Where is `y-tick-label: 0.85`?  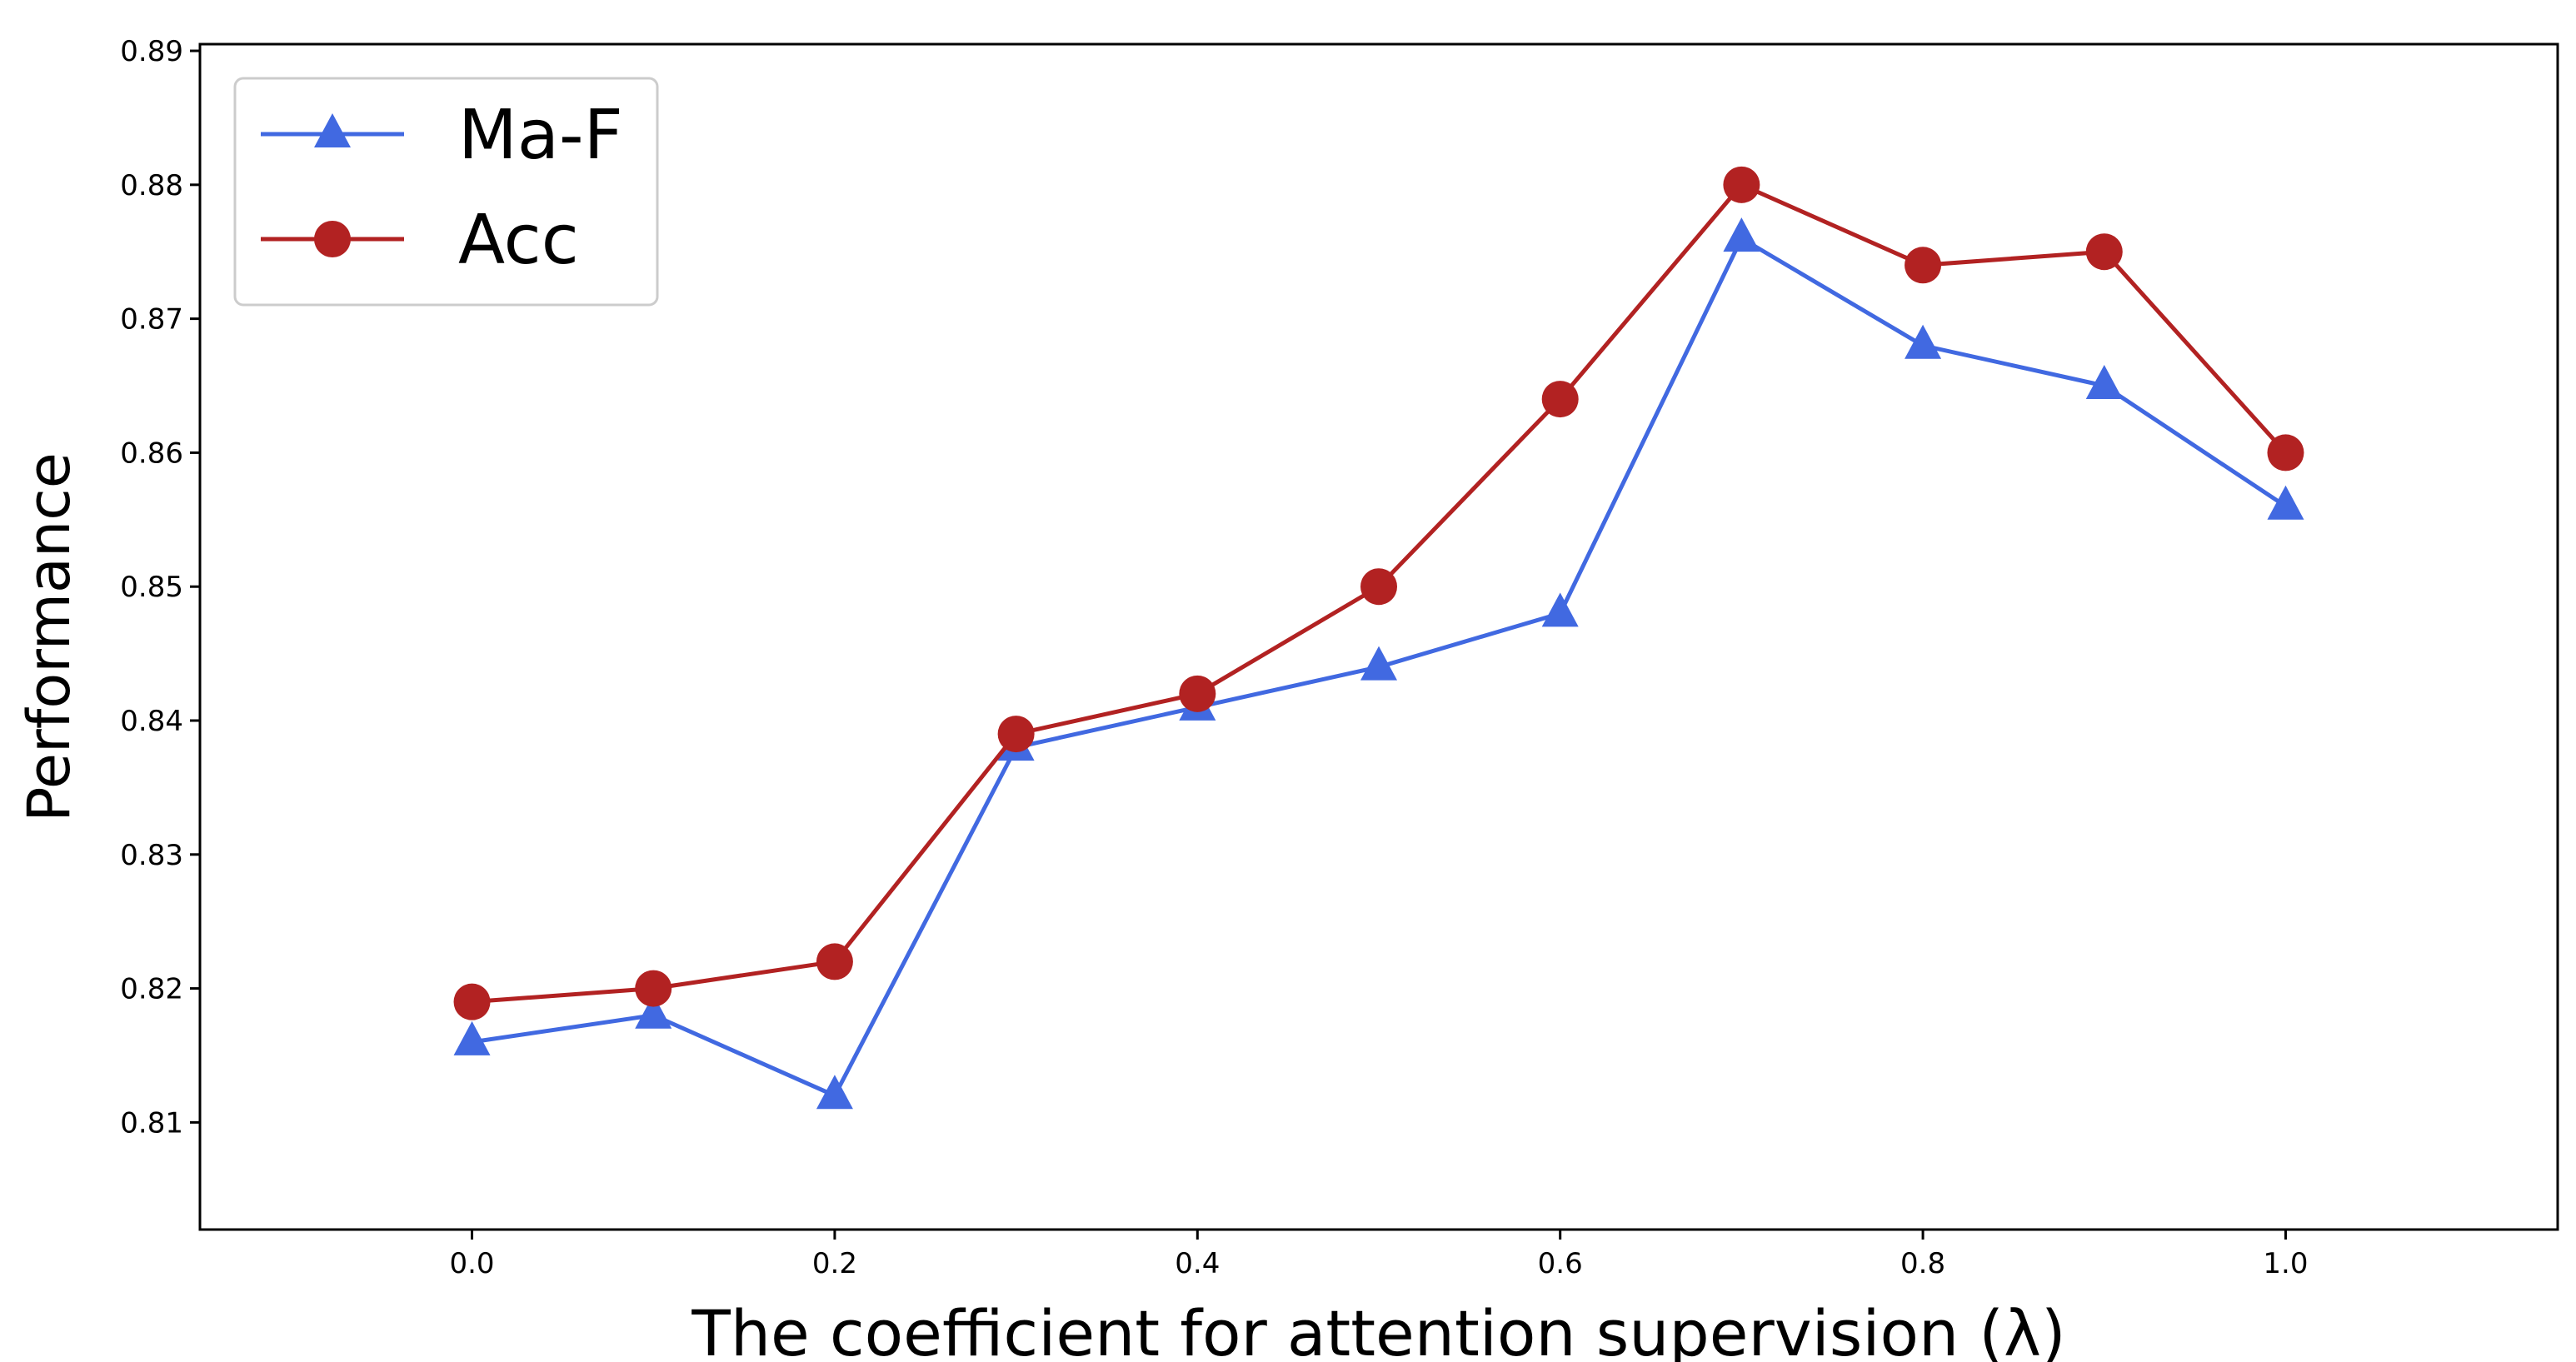
y-tick-label: 0.85 is located at coordinates (151, 587).